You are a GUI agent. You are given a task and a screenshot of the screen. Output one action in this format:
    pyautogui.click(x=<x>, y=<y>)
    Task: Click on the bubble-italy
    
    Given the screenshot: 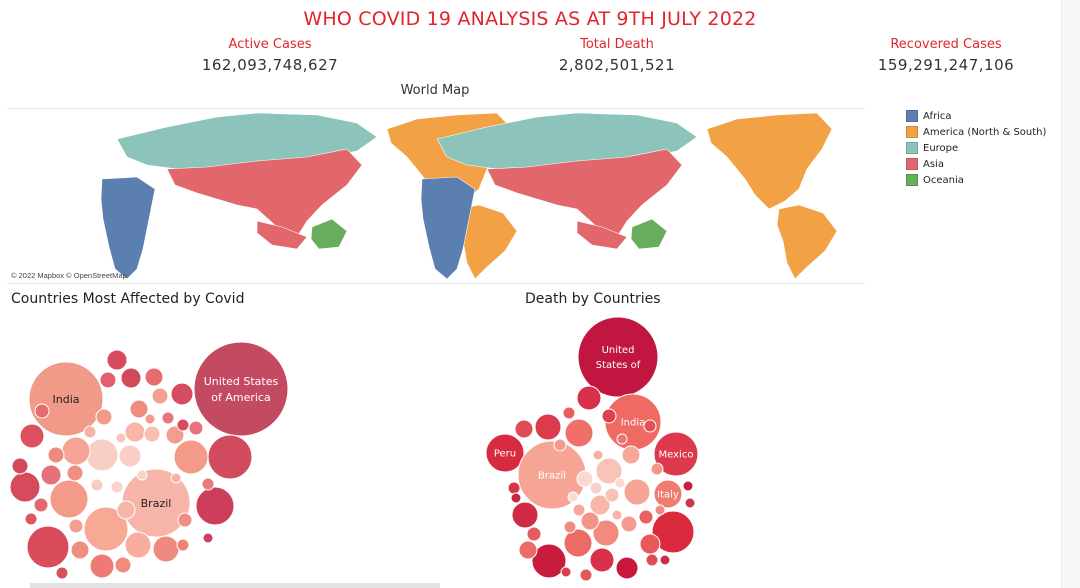 What is the action you would take?
    pyautogui.click(x=668, y=494)
    